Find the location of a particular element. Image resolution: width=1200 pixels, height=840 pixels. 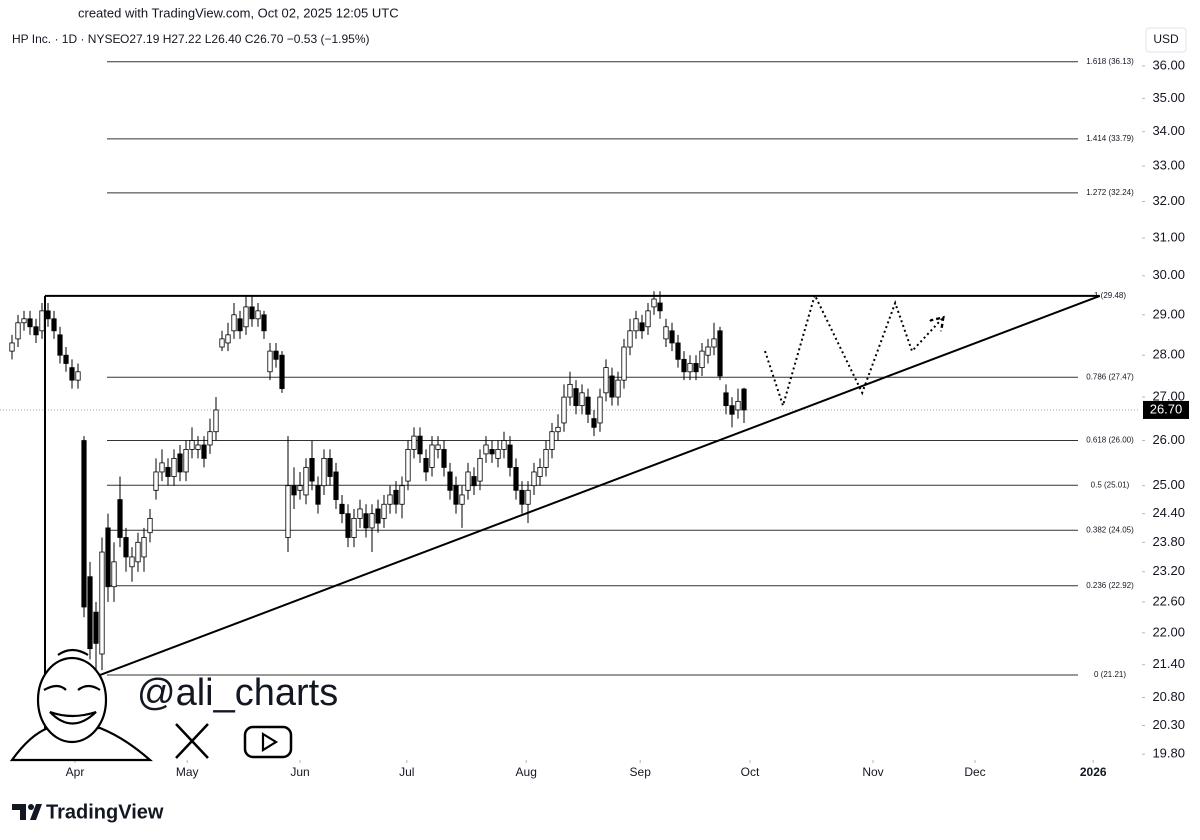

fib-label: 0.236 (22.92) is located at coordinates (1110, 585).